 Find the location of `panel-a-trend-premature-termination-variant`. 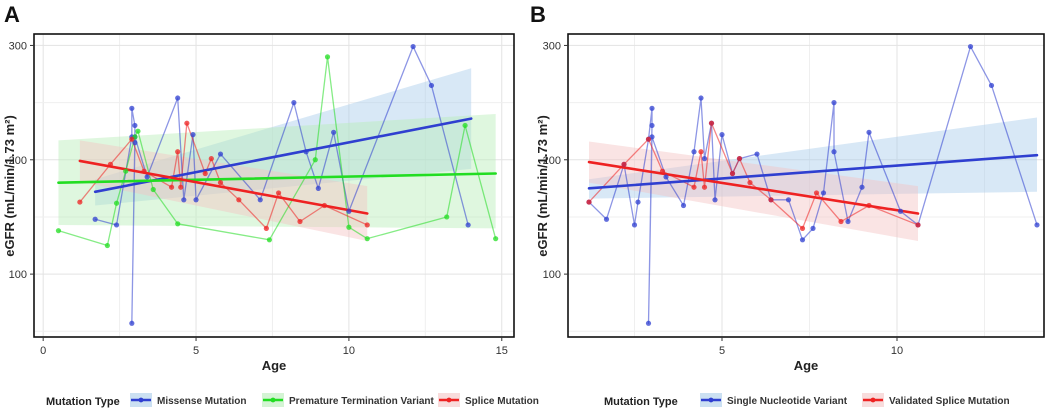

panel-a-trend-premature-termination-variant is located at coordinates (277, 178).